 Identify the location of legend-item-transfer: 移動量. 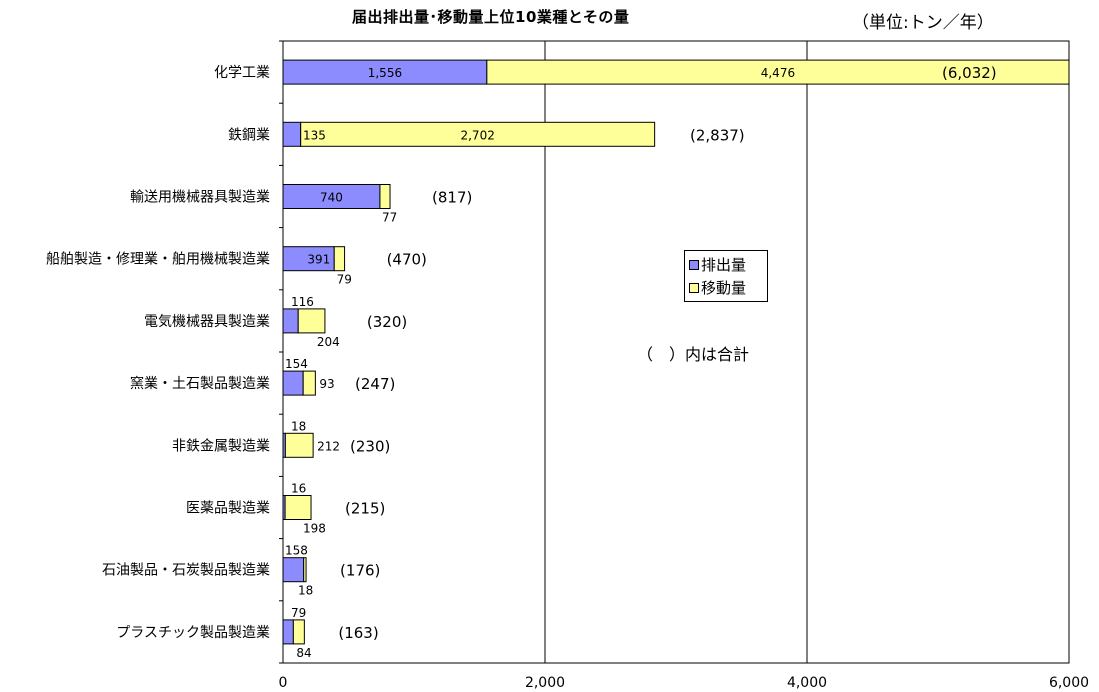
(726, 287).